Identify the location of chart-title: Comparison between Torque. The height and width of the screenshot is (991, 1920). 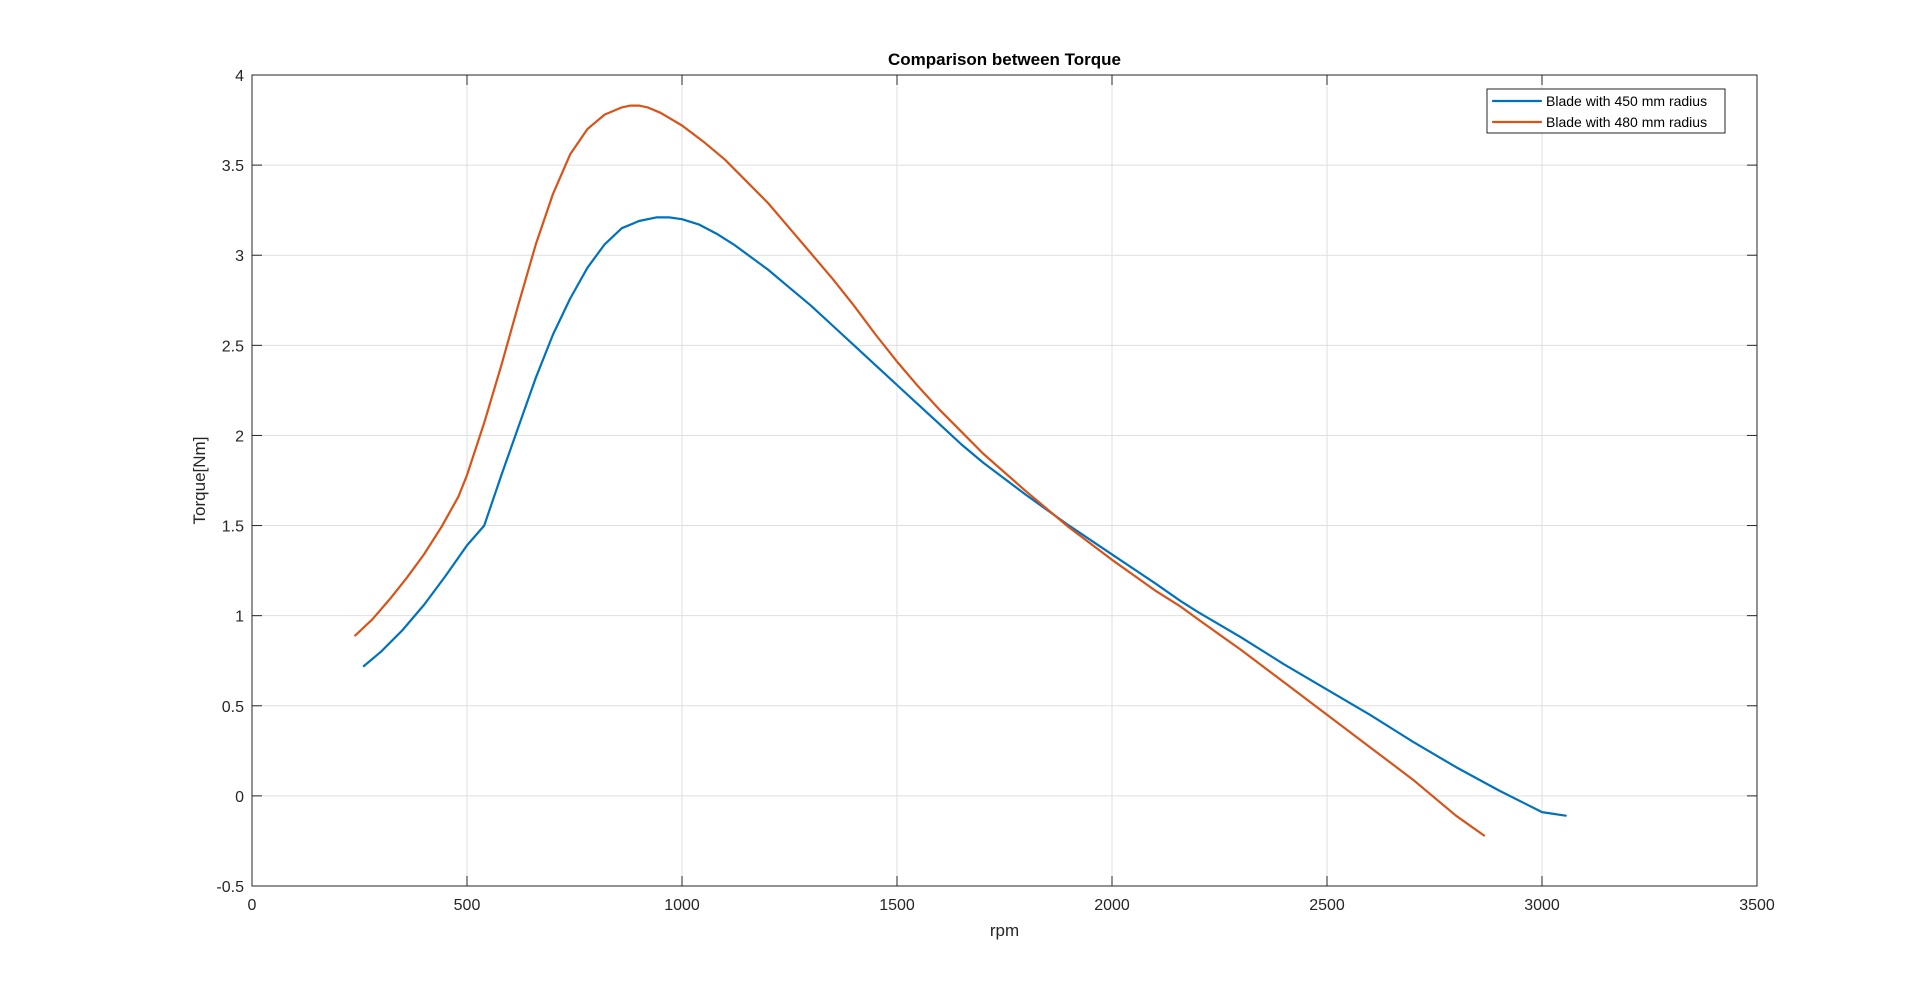
(1004, 59).